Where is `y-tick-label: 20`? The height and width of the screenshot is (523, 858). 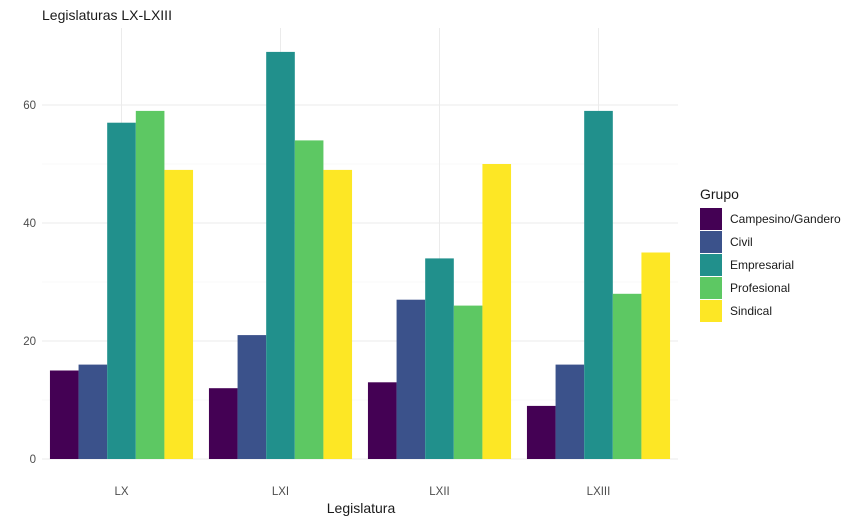 y-tick-label: 20 is located at coordinates (29, 342).